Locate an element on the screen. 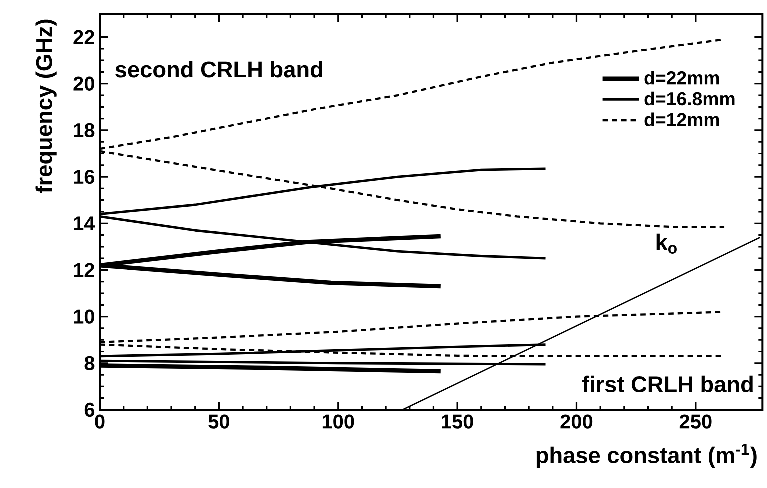 The width and height of the screenshot is (767, 488). x-tick-label: 0 is located at coordinates (100, 421).